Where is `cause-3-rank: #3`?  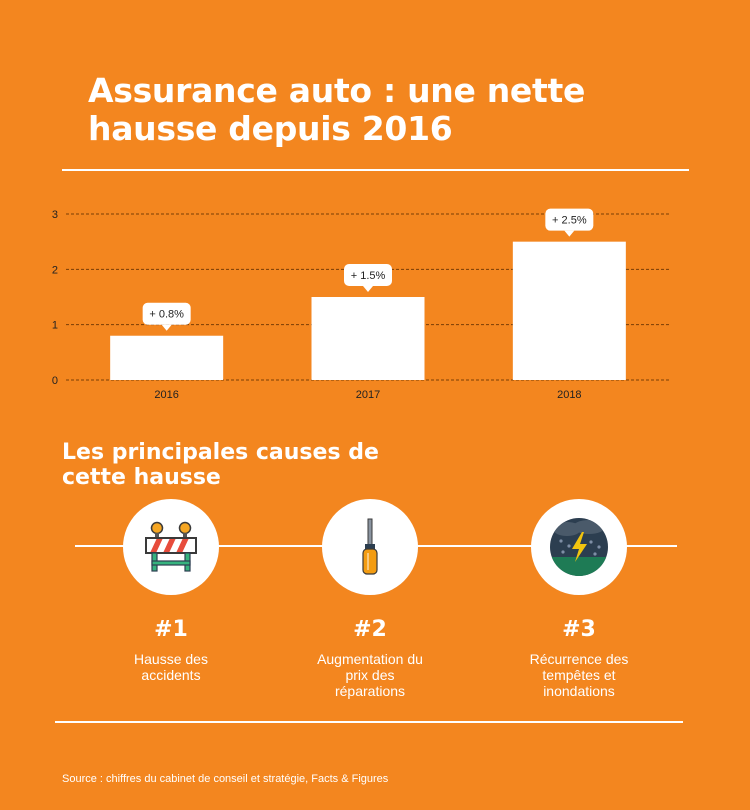
cause-3-rank: #3 is located at coordinates (579, 629).